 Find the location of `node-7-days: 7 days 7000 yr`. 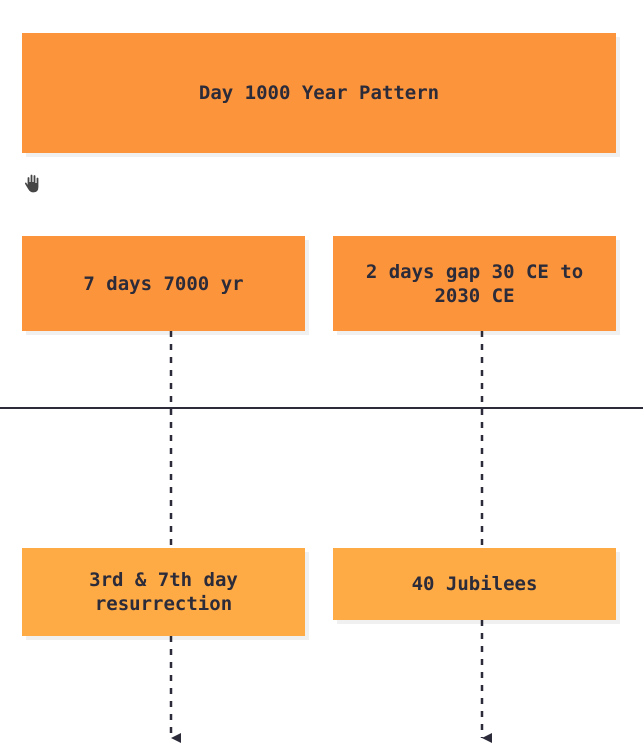

node-7-days: 7 days 7000 yr is located at coordinates (163, 283).